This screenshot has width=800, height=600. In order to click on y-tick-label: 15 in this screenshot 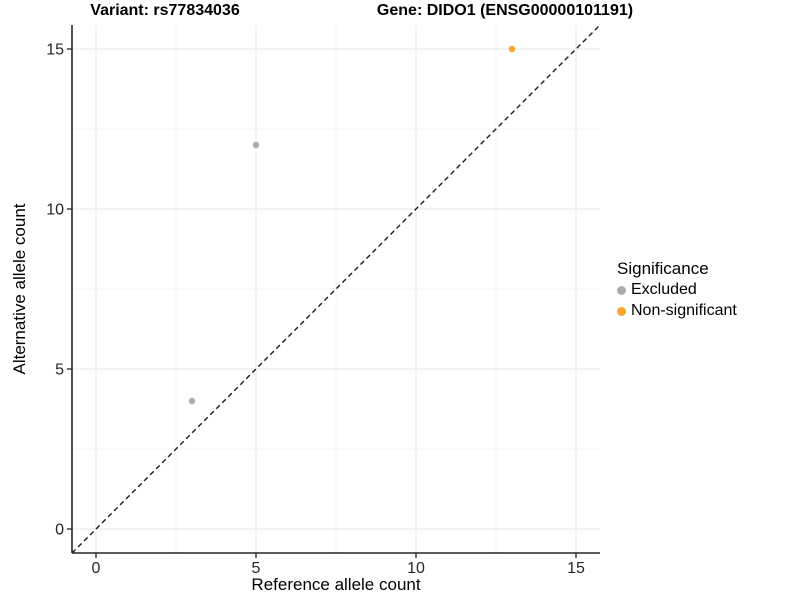, I will do `click(55, 50)`.